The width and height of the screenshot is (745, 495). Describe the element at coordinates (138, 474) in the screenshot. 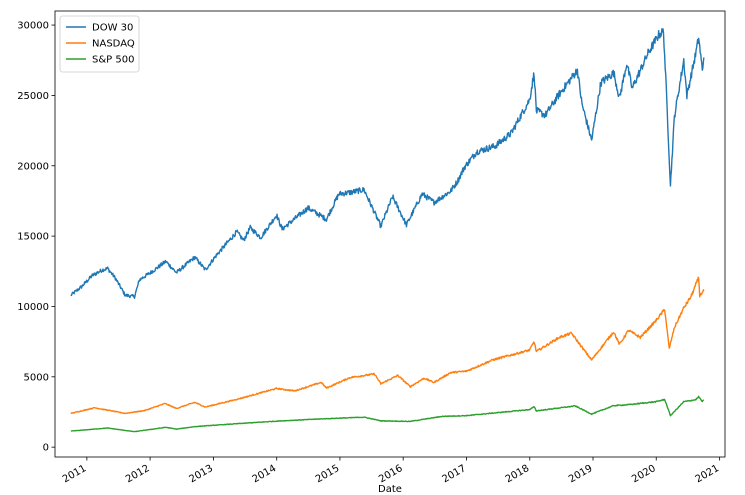

I see `x-tick-label: 2012` at that location.